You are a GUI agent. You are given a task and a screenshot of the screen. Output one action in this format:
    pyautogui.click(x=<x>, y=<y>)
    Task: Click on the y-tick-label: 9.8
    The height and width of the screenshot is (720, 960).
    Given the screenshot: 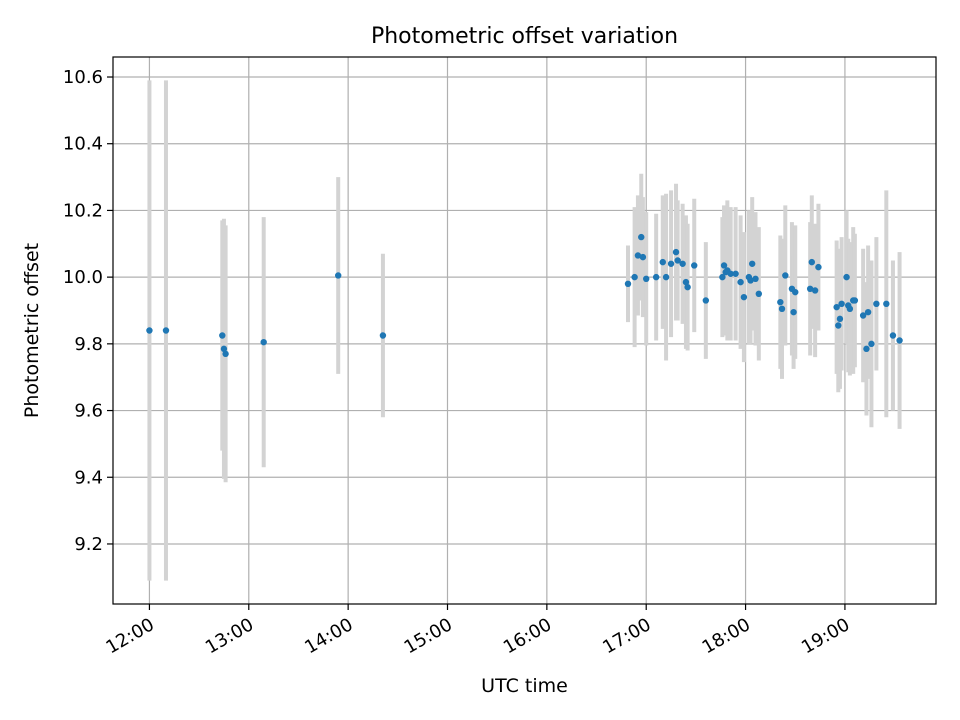 What is the action you would take?
    pyautogui.click(x=88, y=344)
    